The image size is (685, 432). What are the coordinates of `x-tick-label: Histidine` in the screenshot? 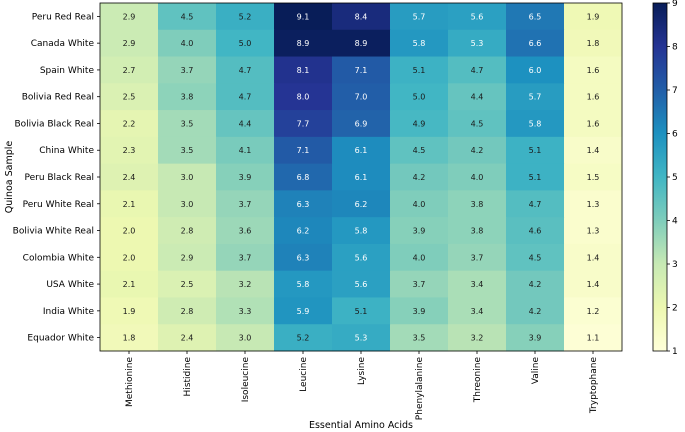 It's located at (188, 377).